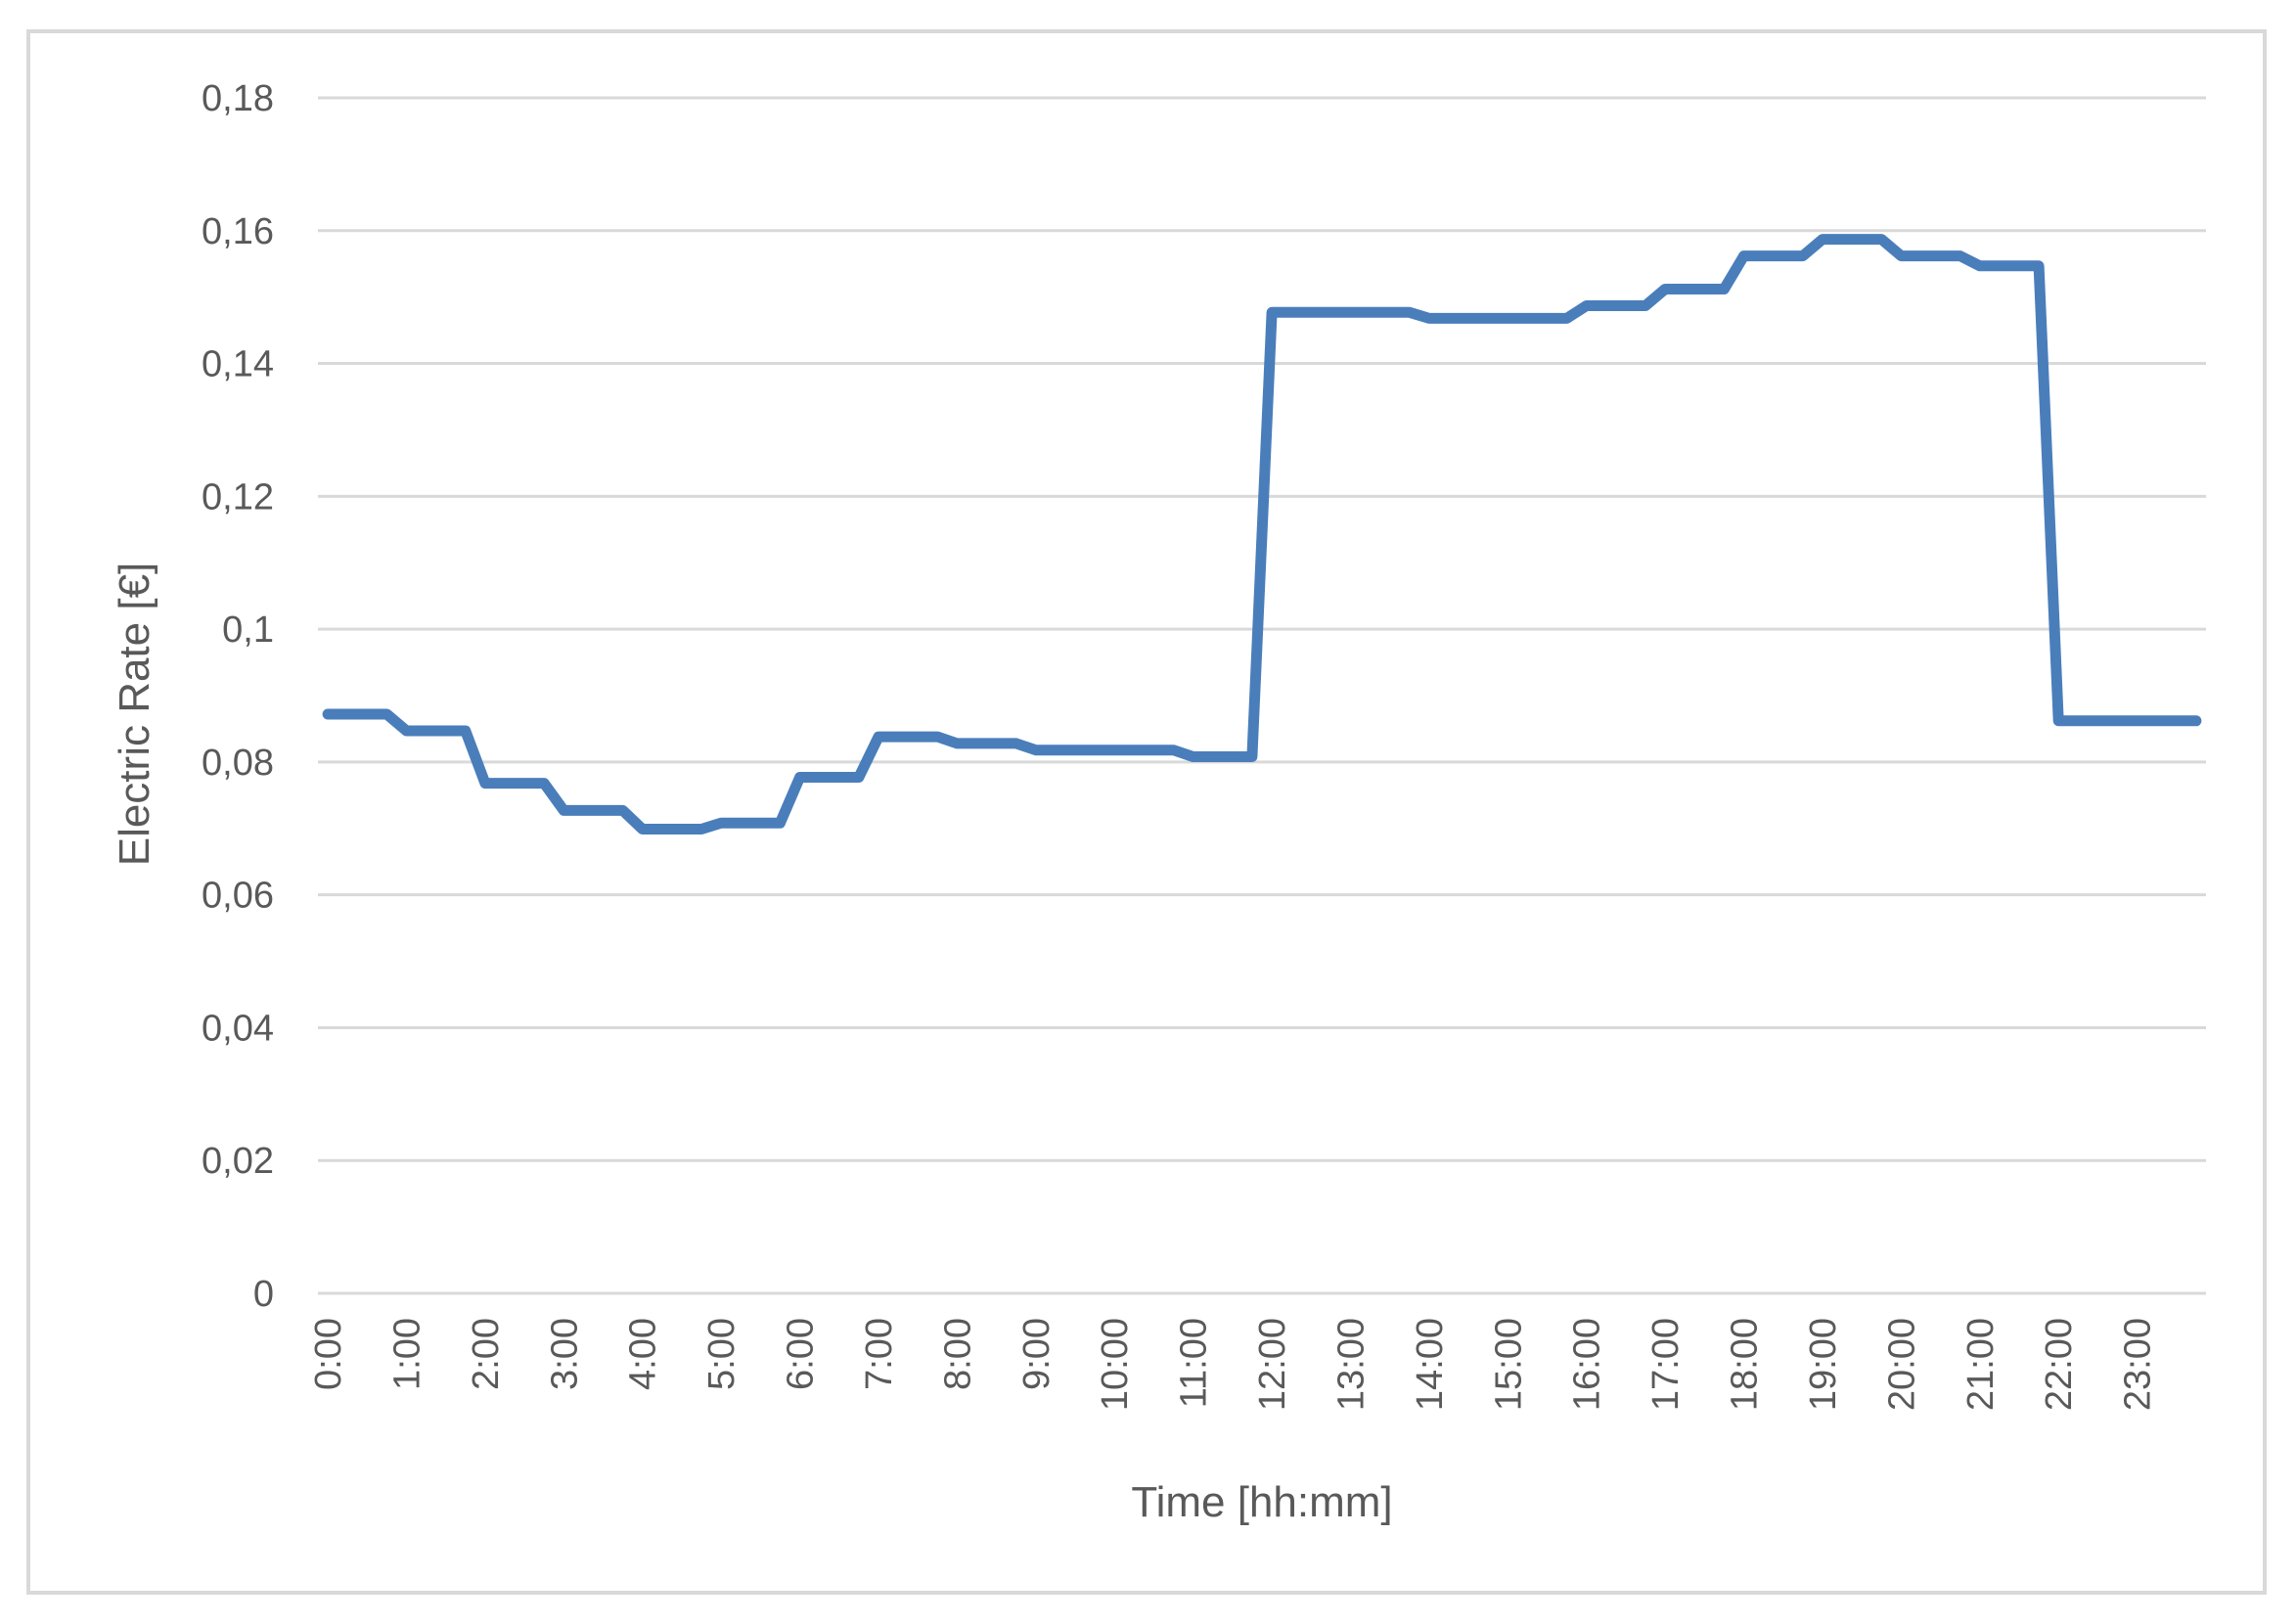  I want to click on x-axis-title: Time [hh:mm], so click(1261, 1502).